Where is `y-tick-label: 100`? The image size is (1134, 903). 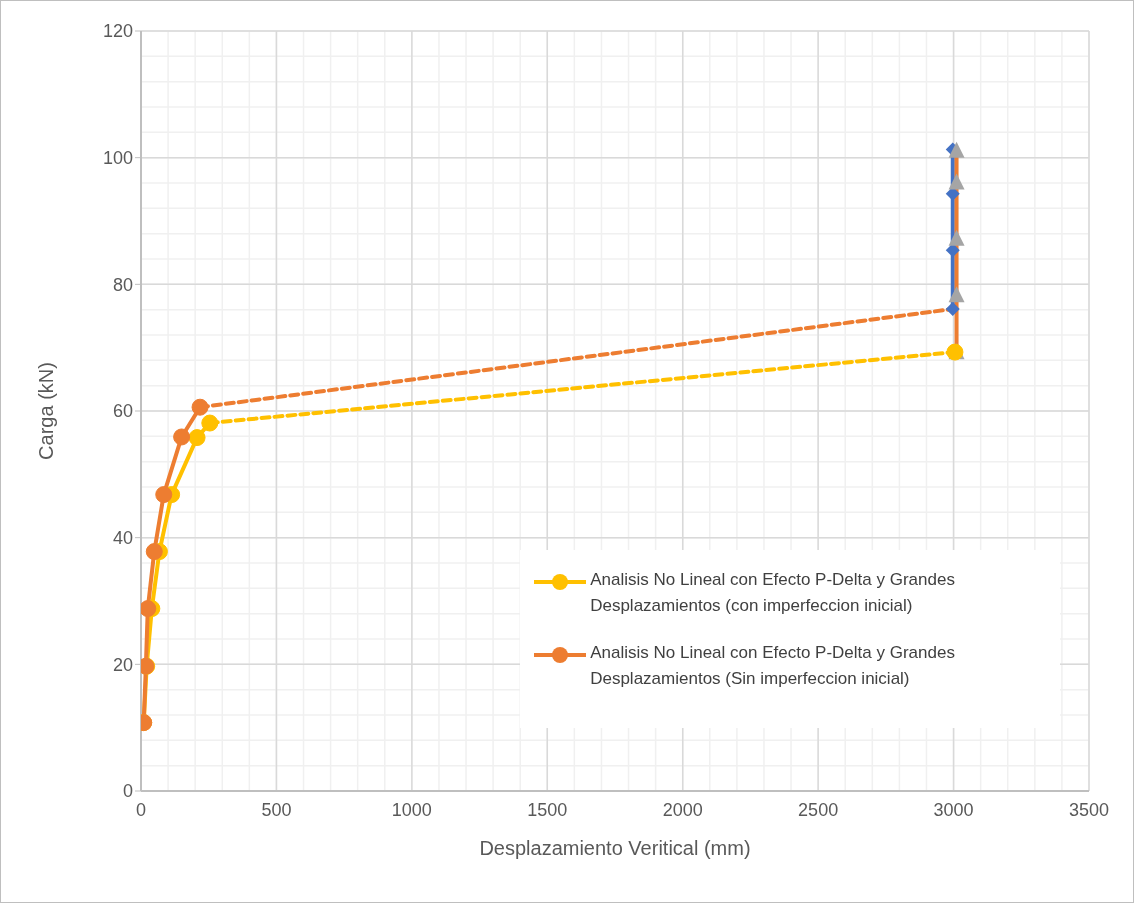 y-tick-label: 100 is located at coordinates (117, 158).